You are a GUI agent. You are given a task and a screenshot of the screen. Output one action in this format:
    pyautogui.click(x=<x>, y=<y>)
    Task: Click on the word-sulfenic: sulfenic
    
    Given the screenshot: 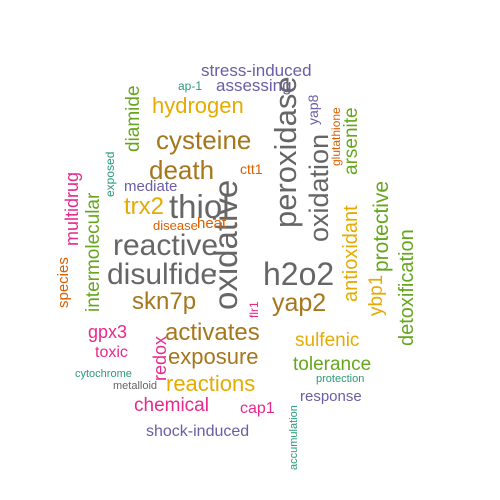 What is the action you would take?
    pyautogui.click(x=327, y=340)
    